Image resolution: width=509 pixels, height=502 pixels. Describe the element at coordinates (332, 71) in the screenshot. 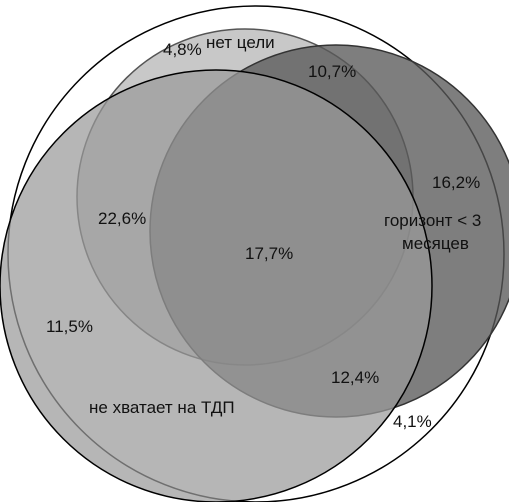

I see `region-no-goal-horizon: 10,7%` at that location.